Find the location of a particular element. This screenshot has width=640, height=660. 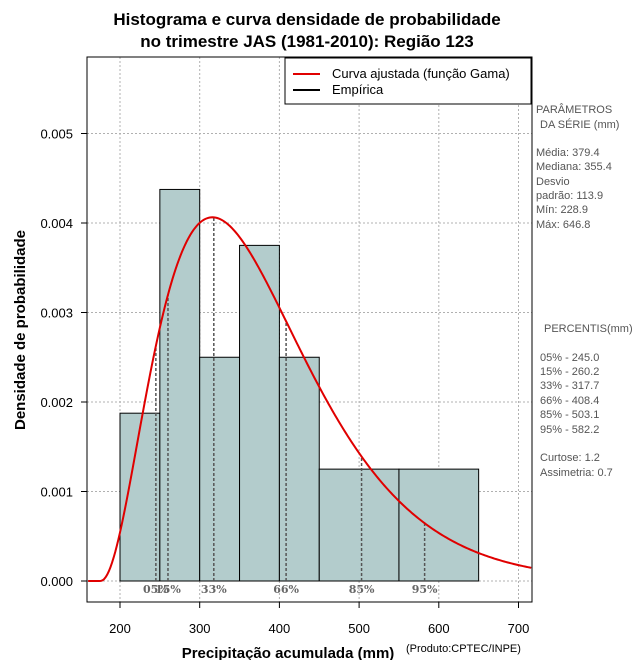

skewness-line: Assimetria: 0.7 is located at coordinates (576, 473).